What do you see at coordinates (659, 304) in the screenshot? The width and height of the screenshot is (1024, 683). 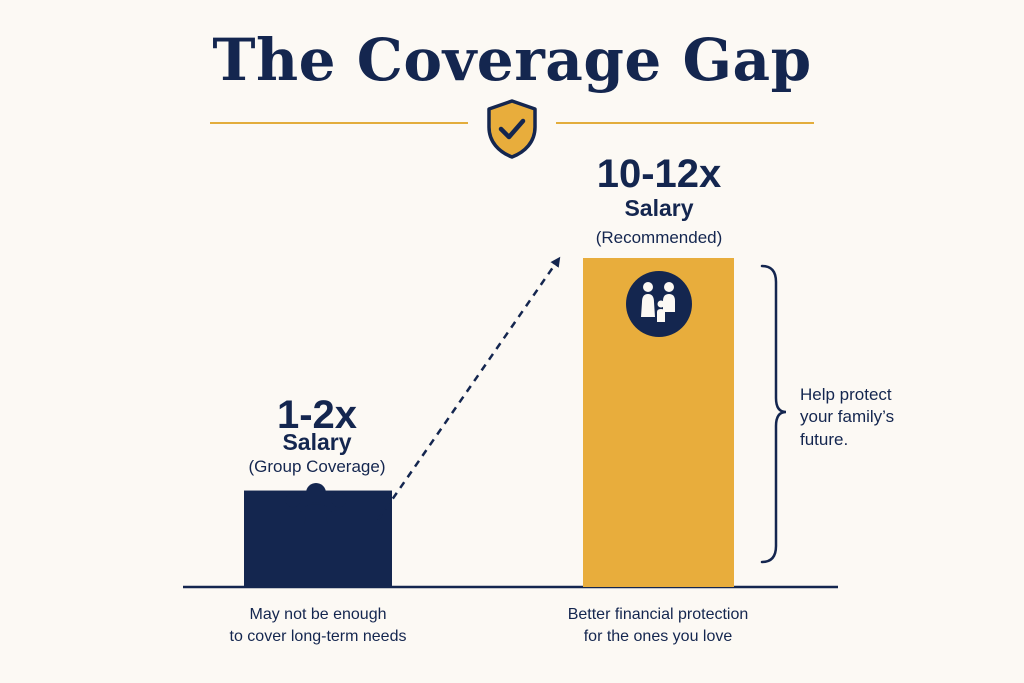 I see `family-icon` at bounding box center [659, 304].